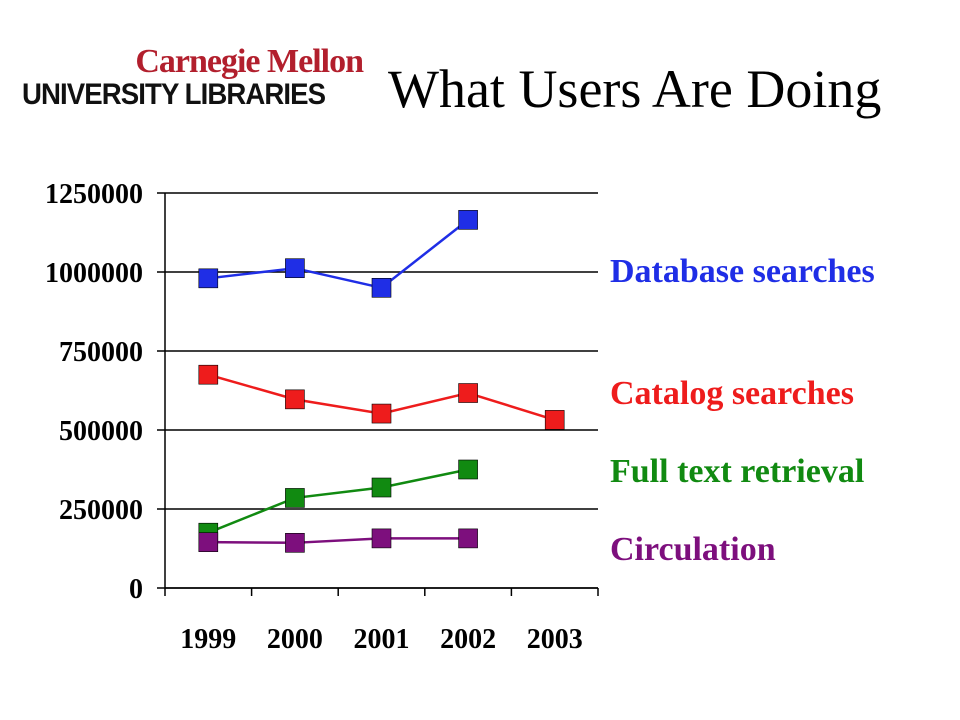 This screenshot has width=960, height=720. Describe the element at coordinates (742, 271) in the screenshot. I see `legend-item-database-searches: Database searches` at that location.